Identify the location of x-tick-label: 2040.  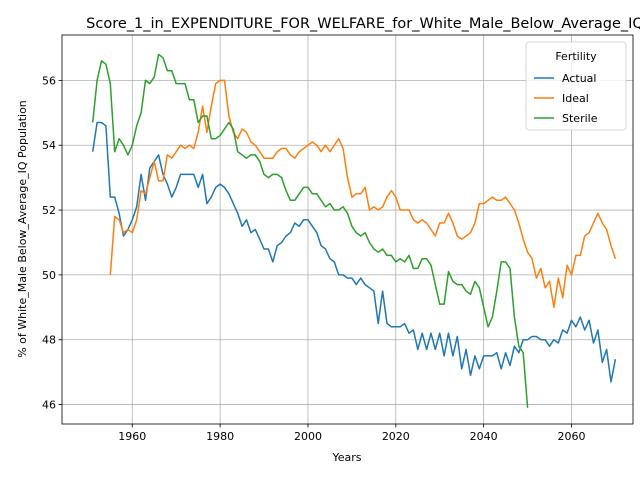
(484, 436).